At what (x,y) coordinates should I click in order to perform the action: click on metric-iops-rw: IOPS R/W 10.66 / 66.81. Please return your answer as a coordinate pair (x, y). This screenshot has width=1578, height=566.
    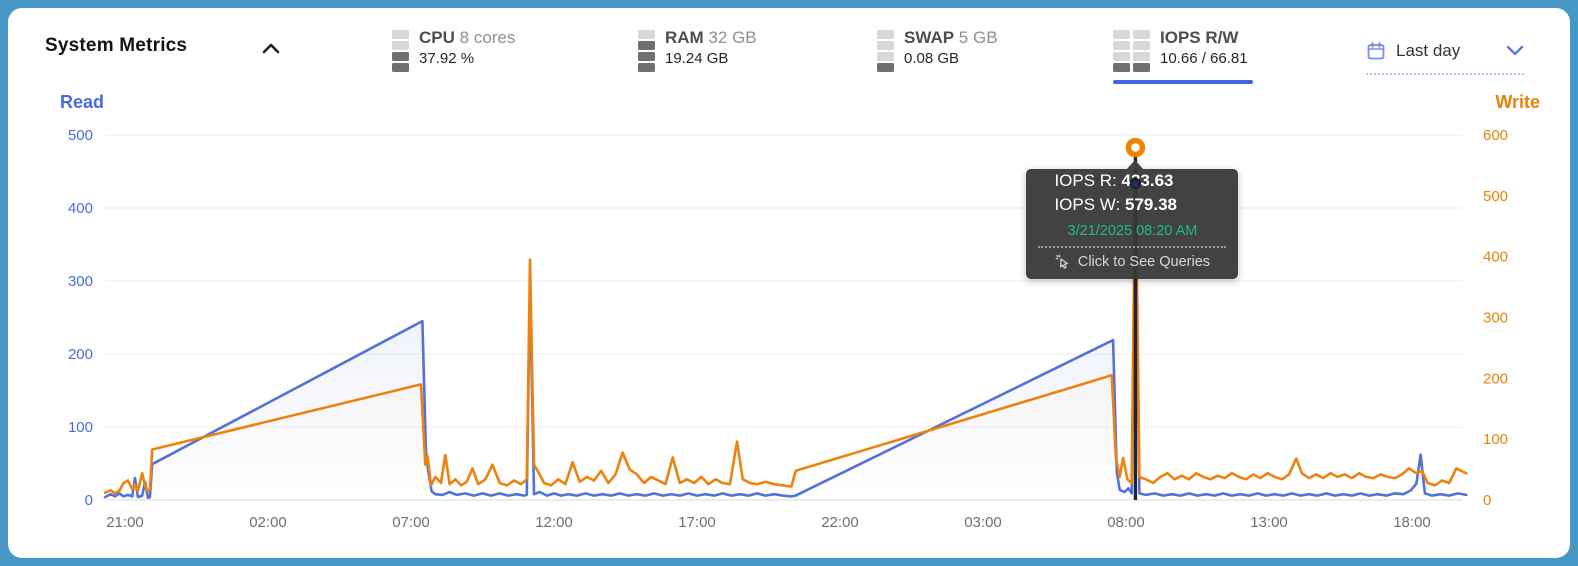
    Looking at the image, I should click on (1183, 56).